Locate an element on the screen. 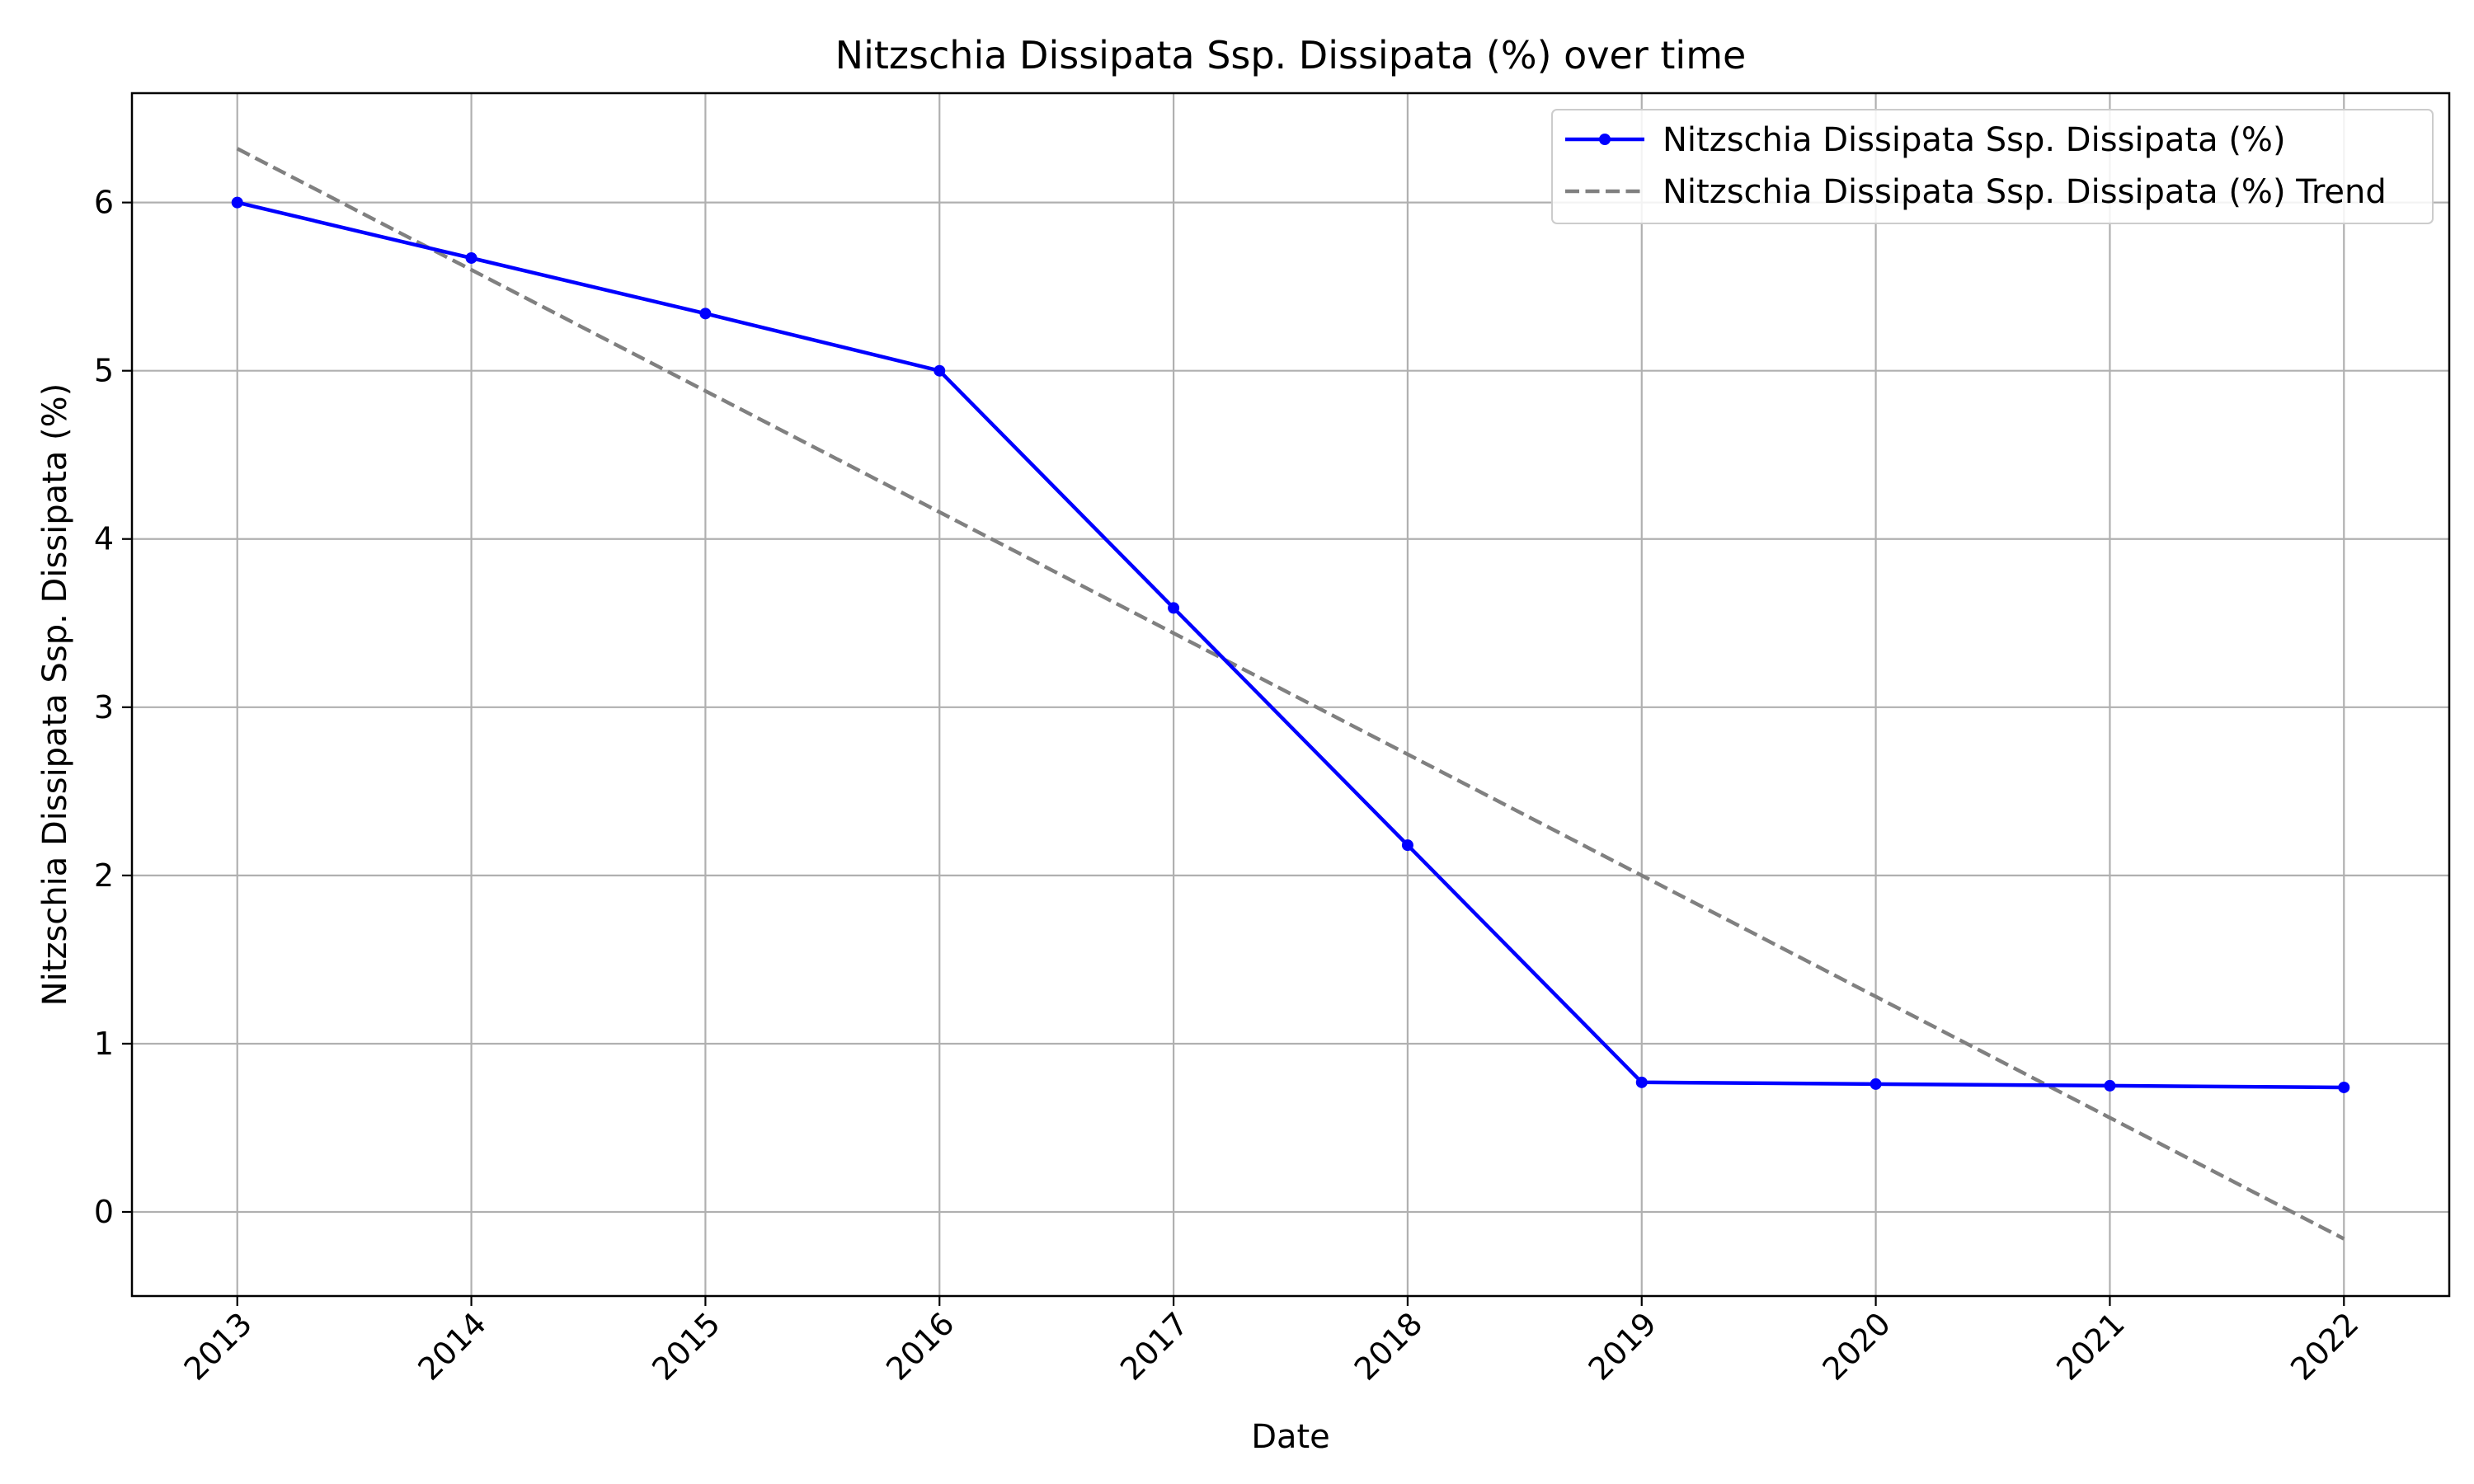 The height and width of the screenshot is (1484, 2474). legend-marker-series is located at coordinates (1605, 139).